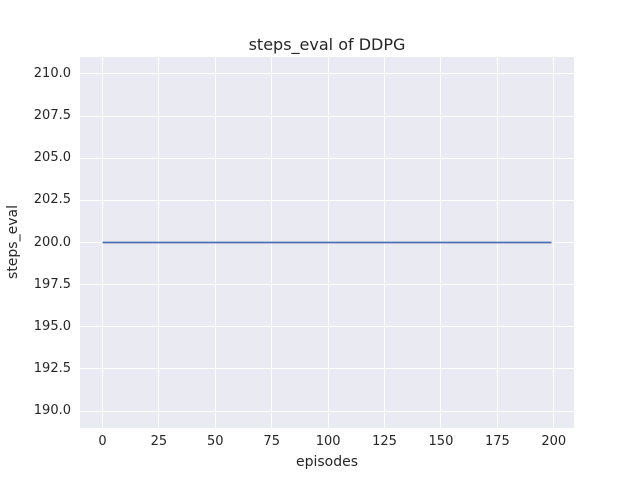  Describe the element at coordinates (441, 441) in the screenshot. I see `x-tick-label: 150` at that location.